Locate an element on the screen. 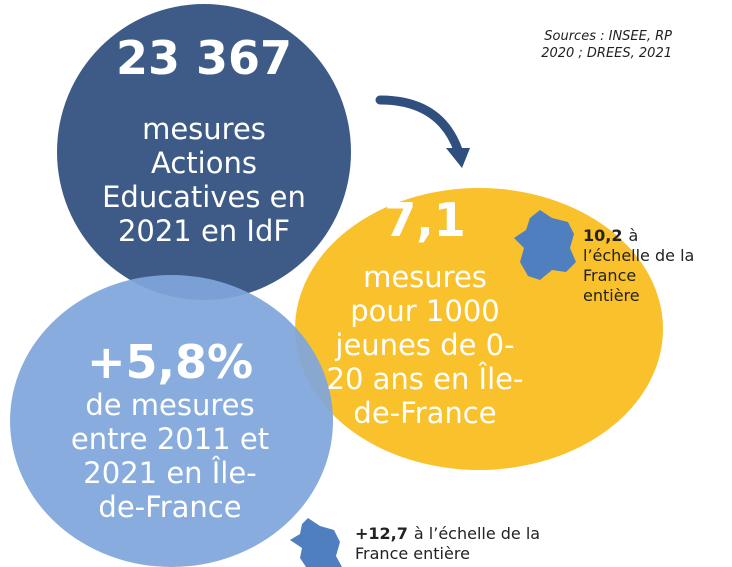 This screenshot has width=732, height=567. source-line: 2020 ; DREES, 2021 is located at coordinates (606, 53).